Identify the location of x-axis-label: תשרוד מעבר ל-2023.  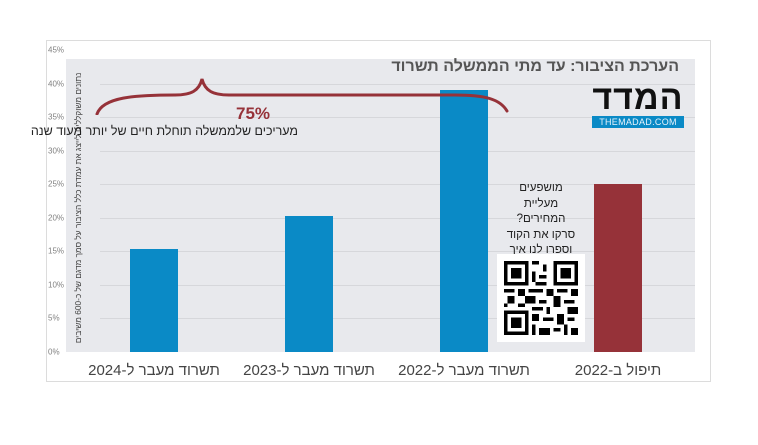
(309, 370).